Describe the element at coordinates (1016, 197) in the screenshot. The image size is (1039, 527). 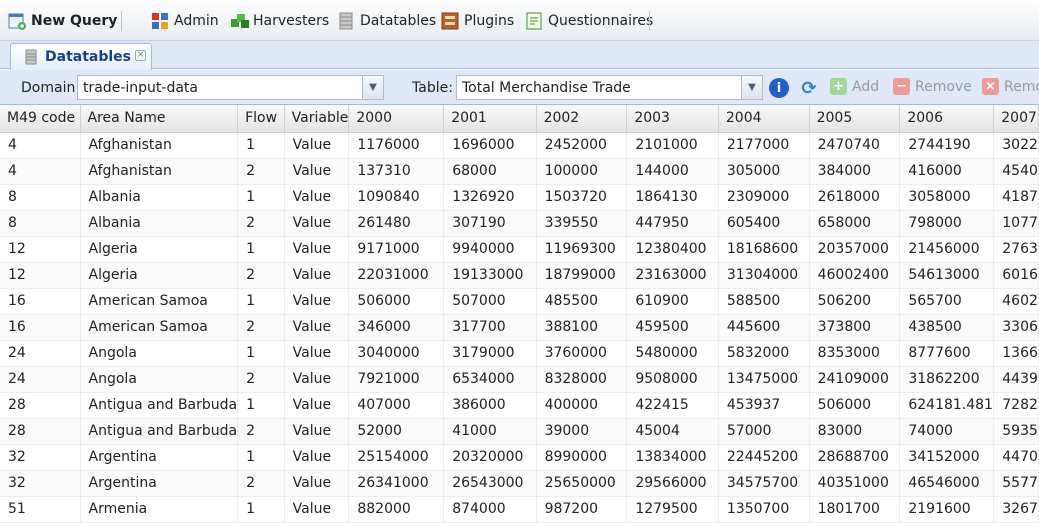
I see `table-cell: 4187` at that location.